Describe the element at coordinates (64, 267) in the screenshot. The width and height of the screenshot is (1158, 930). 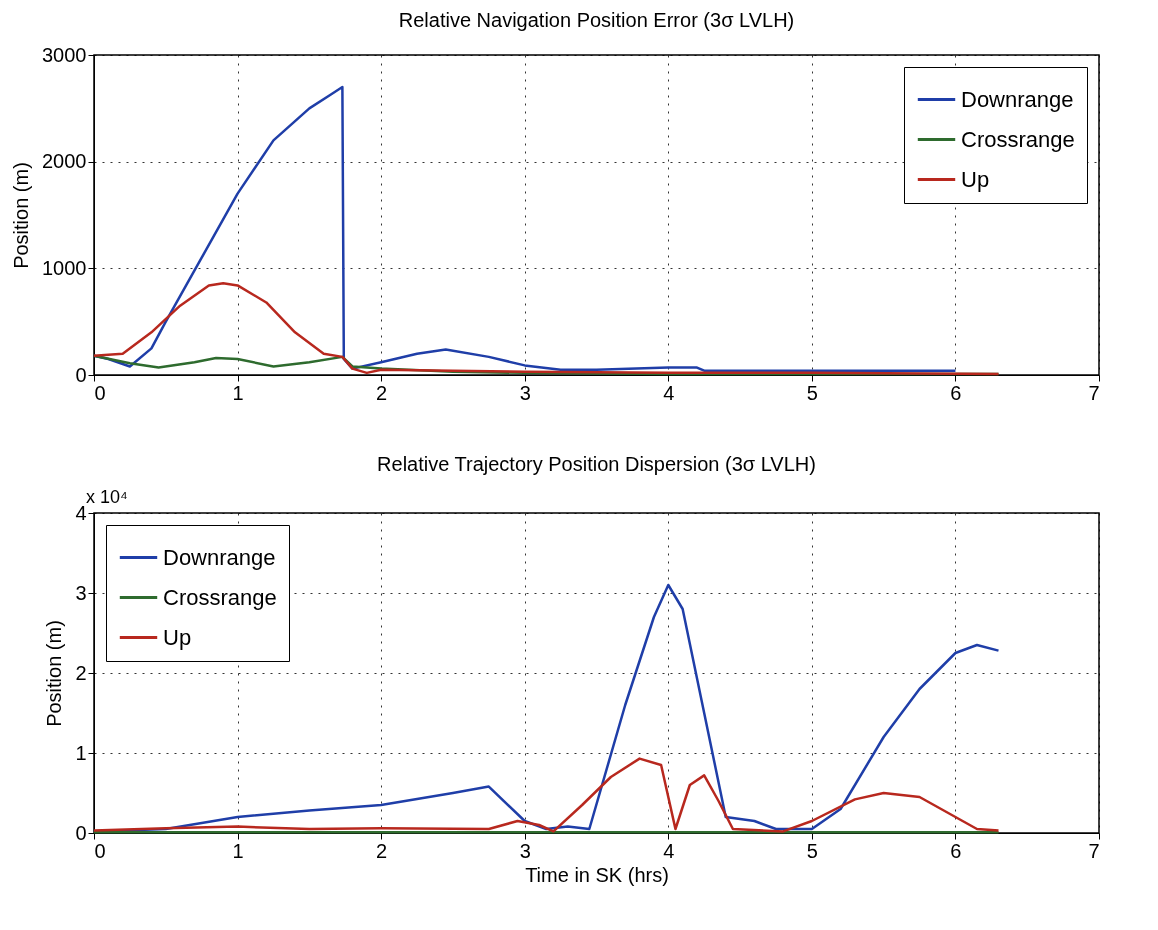
I see `y-tick-label: 1000` at that location.